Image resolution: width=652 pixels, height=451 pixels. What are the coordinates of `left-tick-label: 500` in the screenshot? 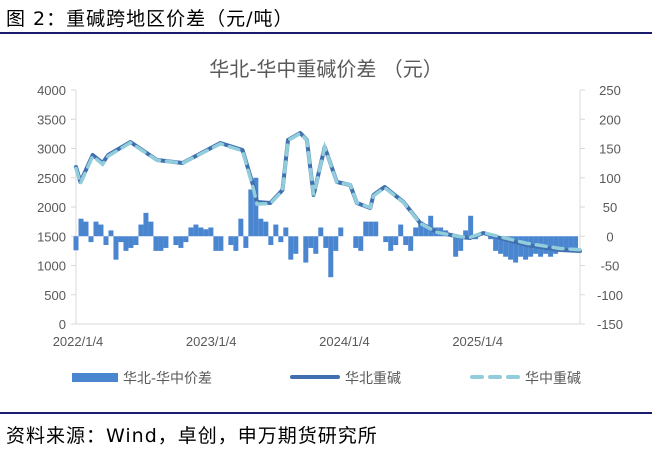 It's located at (55, 295).